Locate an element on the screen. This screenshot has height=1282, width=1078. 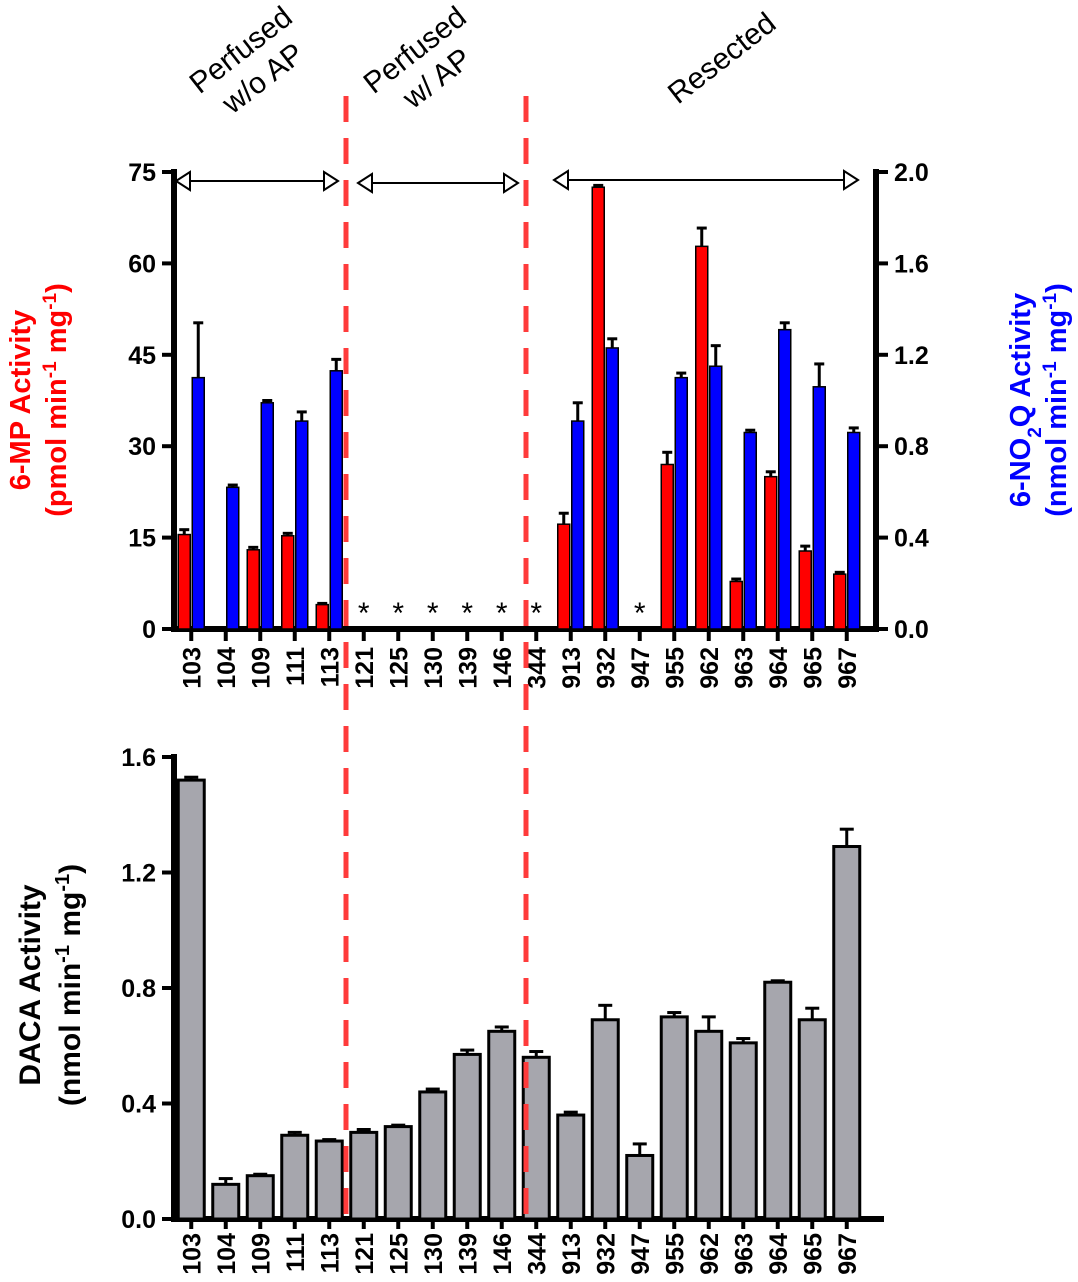
not-detected-markers: * * * * * * * is located at coordinates (502, 613).